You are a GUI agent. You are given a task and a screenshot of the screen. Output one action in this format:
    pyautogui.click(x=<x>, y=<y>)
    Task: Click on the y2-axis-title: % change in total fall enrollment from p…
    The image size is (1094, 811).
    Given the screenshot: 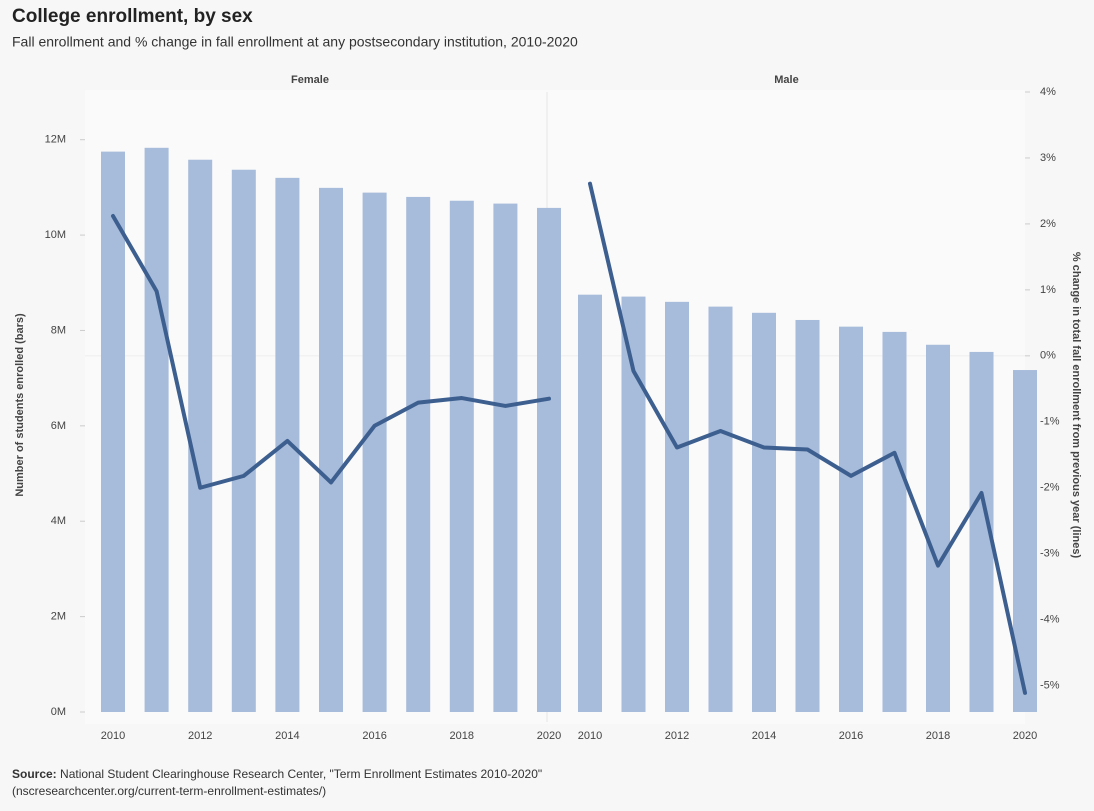 What is the action you would take?
    pyautogui.click(x=1076, y=405)
    